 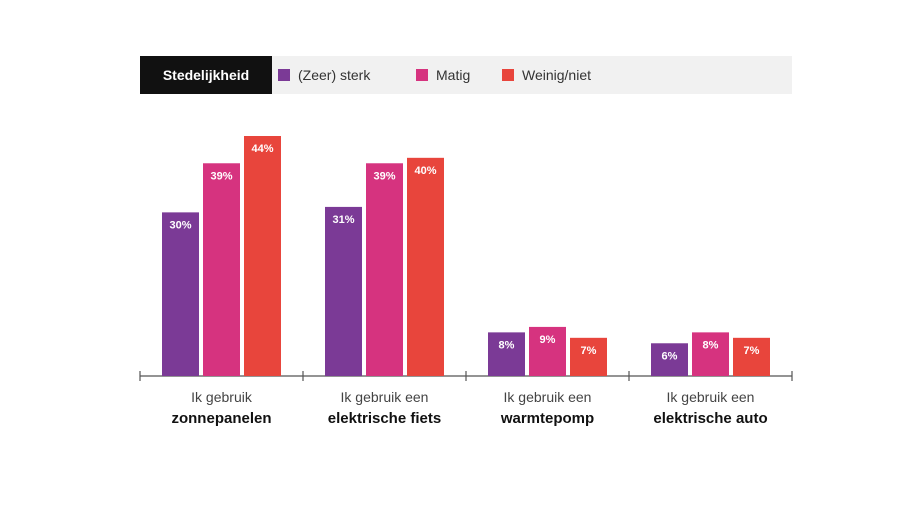 What do you see at coordinates (453, 75) in the screenshot?
I see `legend-label: Matig` at bounding box center [453, 75].